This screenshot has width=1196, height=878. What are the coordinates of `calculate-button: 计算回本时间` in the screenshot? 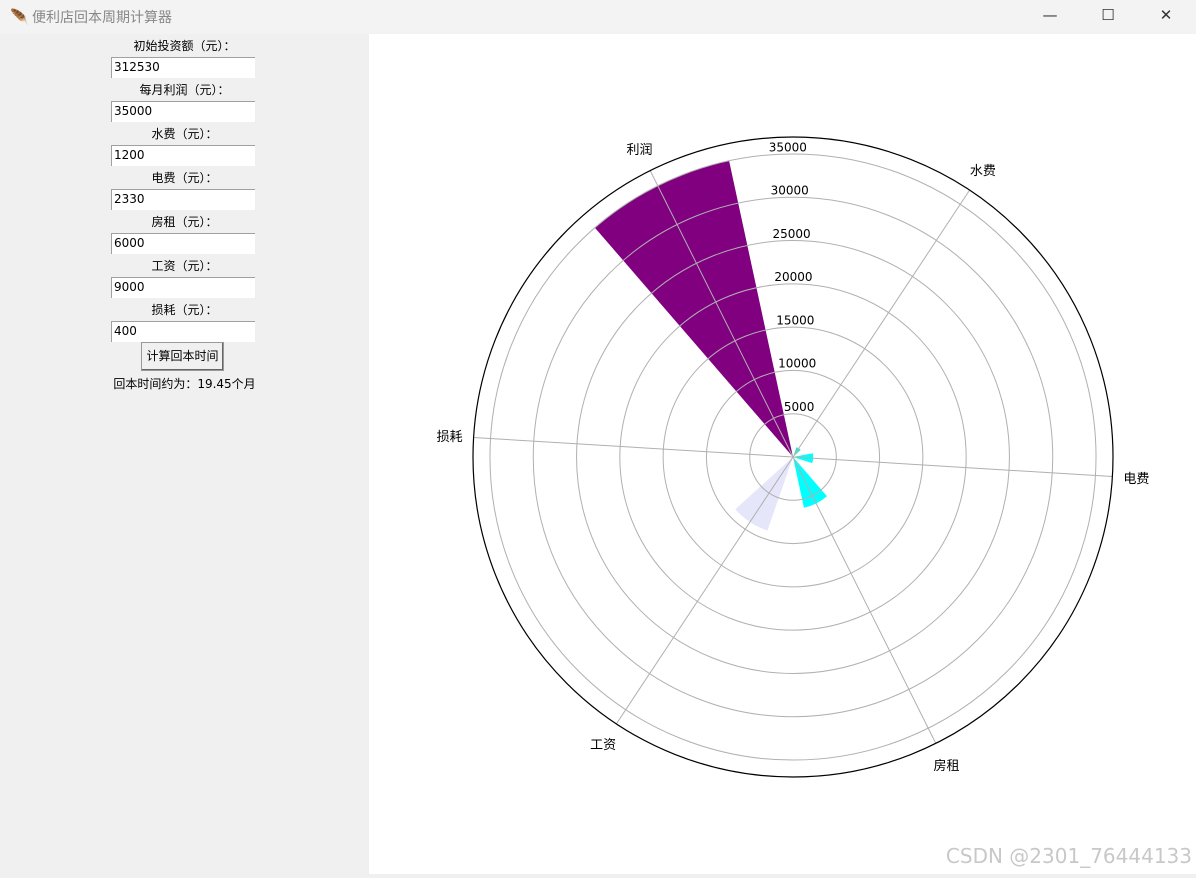 It's located at (182, 356).